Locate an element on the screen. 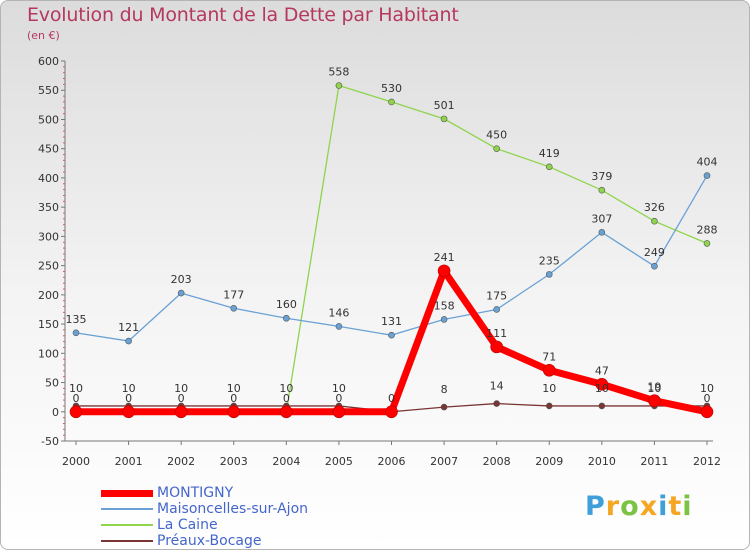 Image resolution: width=750 pixels, height=550 pixels. data-label-0: 111 is located at coordinates (496, 333).